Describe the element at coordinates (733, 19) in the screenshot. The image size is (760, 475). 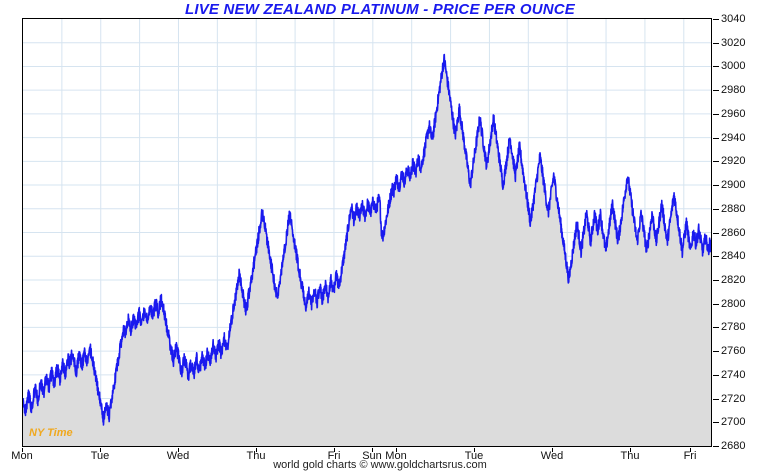
I see `y-tick-label: 3040` at that location.